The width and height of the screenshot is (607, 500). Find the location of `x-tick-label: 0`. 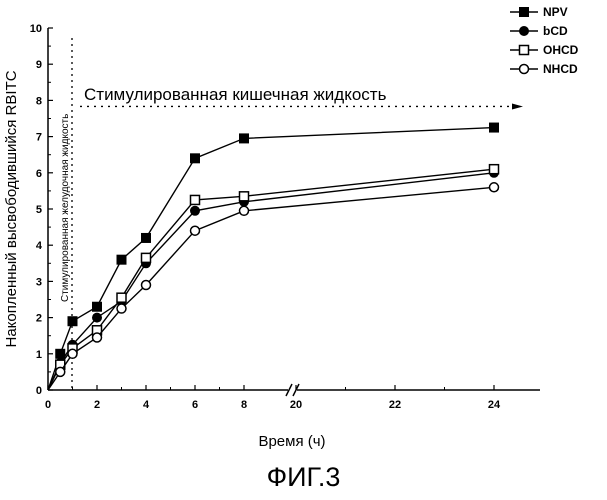

x-tick-label: 0 is located at coordinates (48, 405).